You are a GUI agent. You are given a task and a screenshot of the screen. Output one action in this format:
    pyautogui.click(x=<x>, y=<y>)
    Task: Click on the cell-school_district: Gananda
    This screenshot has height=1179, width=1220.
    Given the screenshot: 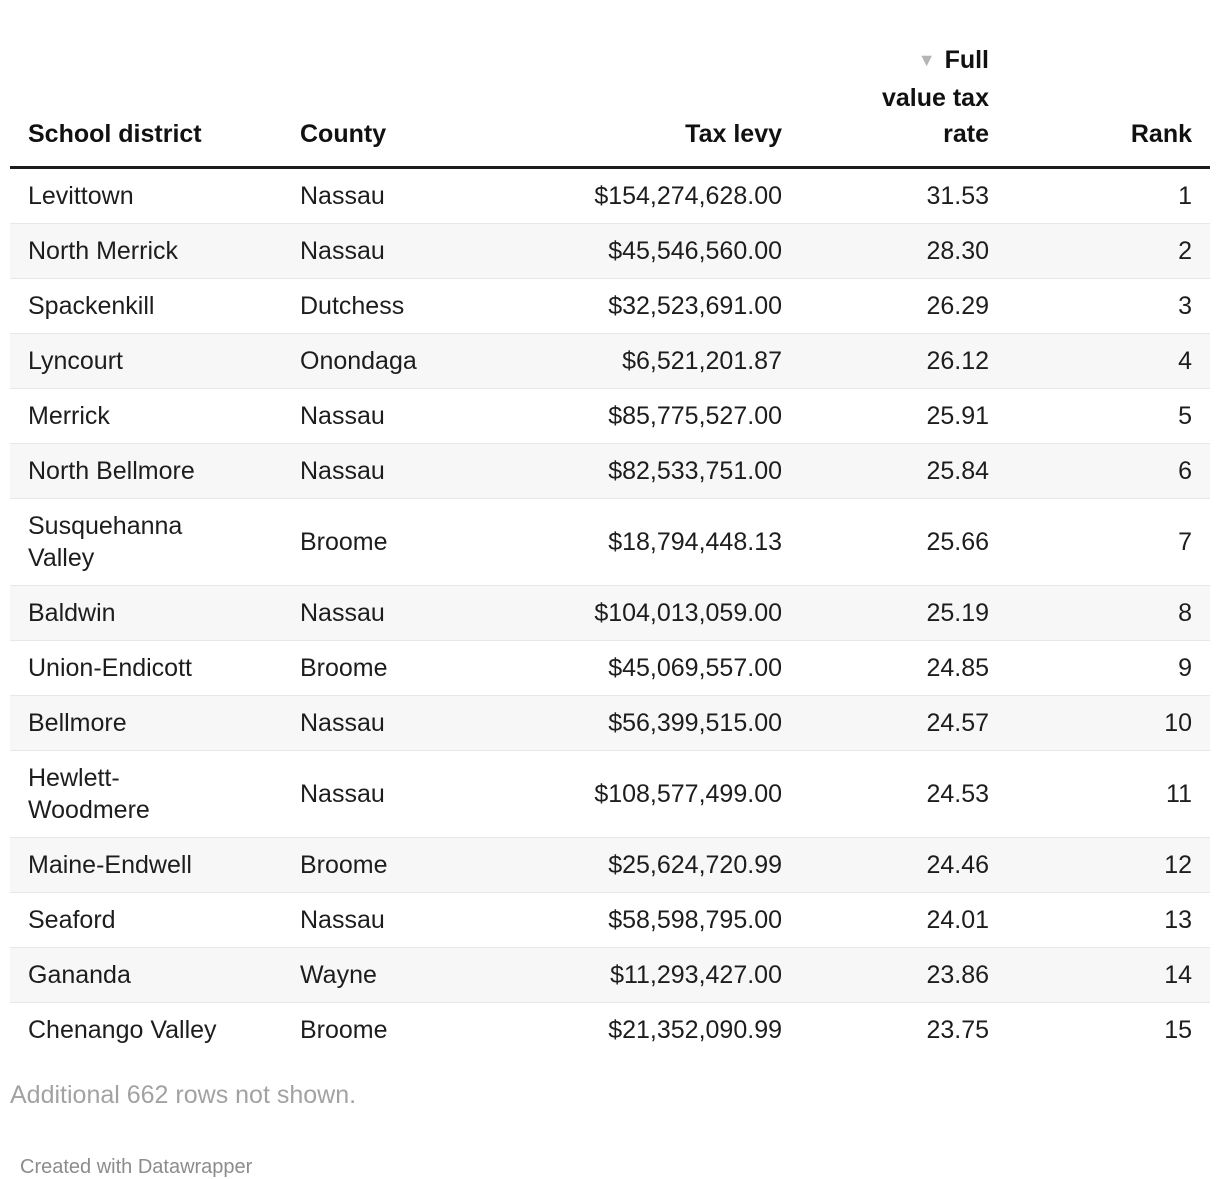 What is the action you would take?
    pyautogui.click(x=146, y=975)
    